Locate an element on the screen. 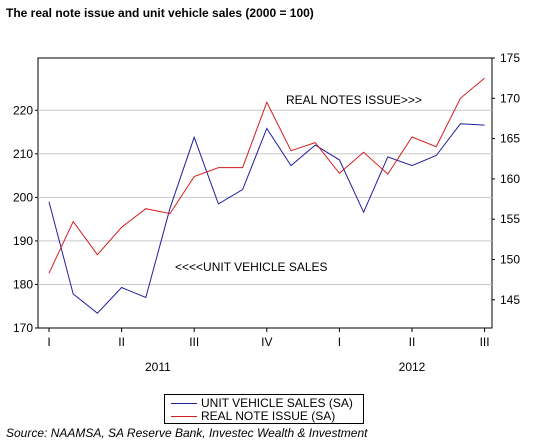 This screenshot has width=551, height=444. right-axis-ticks: 145 150 155 160 165 170 175 is located at coordinates (506, 179).